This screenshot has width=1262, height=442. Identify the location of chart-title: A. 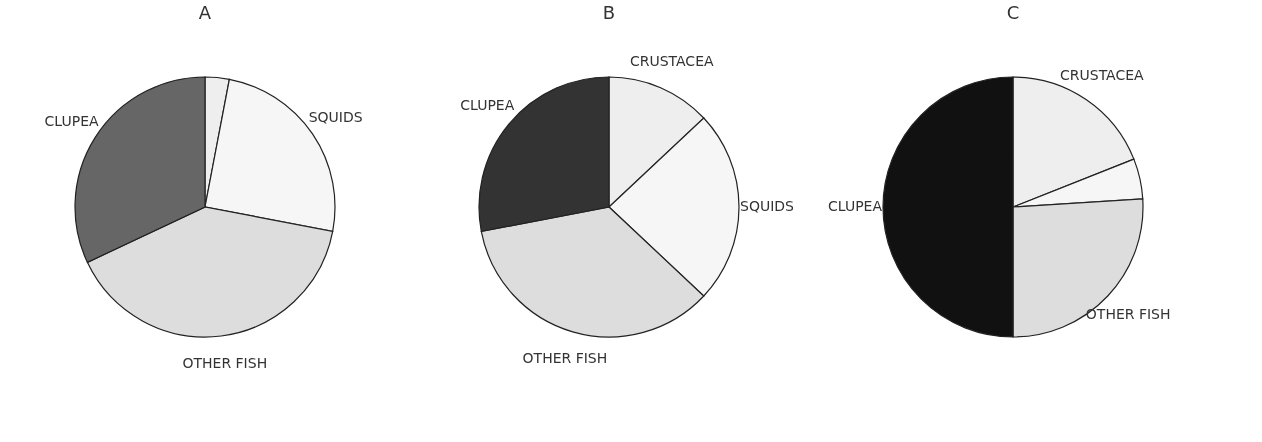
(205, 12).